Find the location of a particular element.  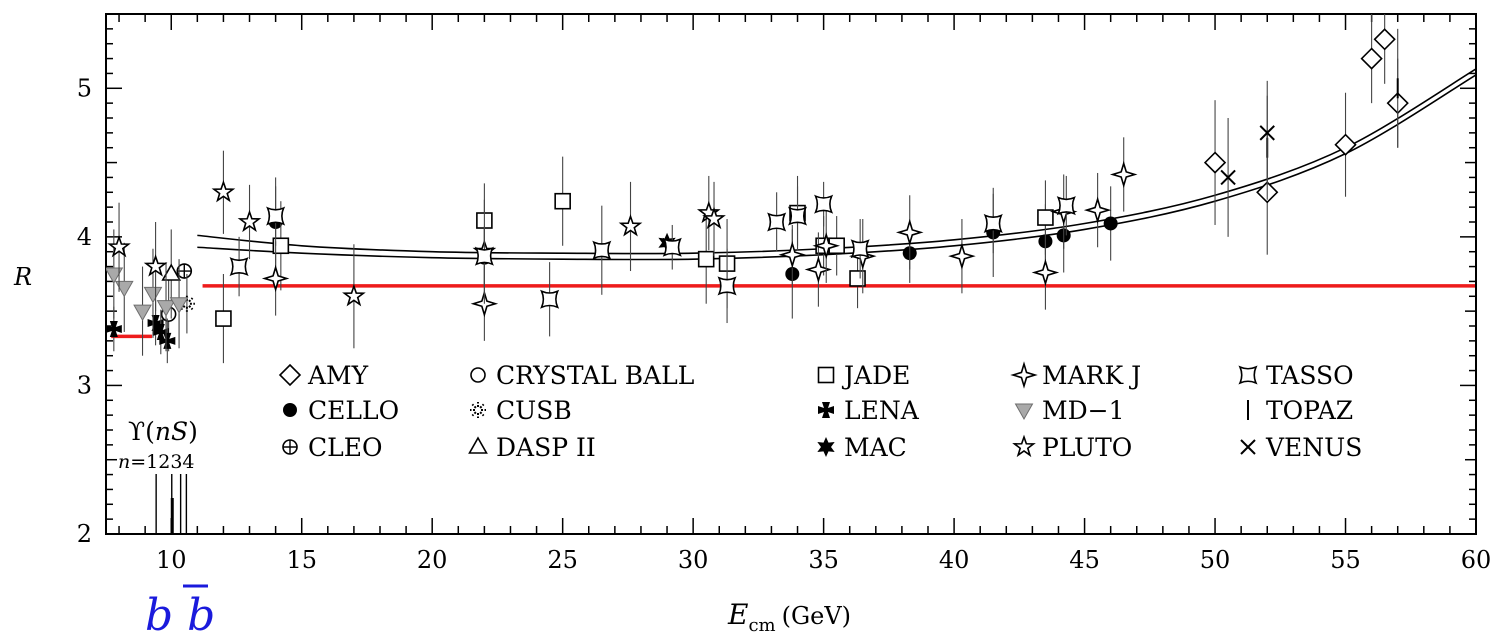

series-amy is located at coordinates (1306, 134).